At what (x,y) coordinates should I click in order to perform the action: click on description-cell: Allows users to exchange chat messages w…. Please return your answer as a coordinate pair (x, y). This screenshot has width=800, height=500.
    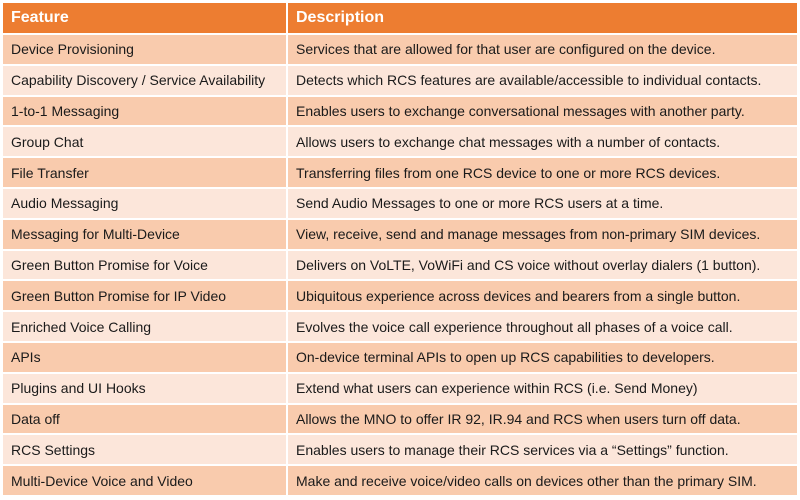
    Looking at the image, I should click on (542, 143).